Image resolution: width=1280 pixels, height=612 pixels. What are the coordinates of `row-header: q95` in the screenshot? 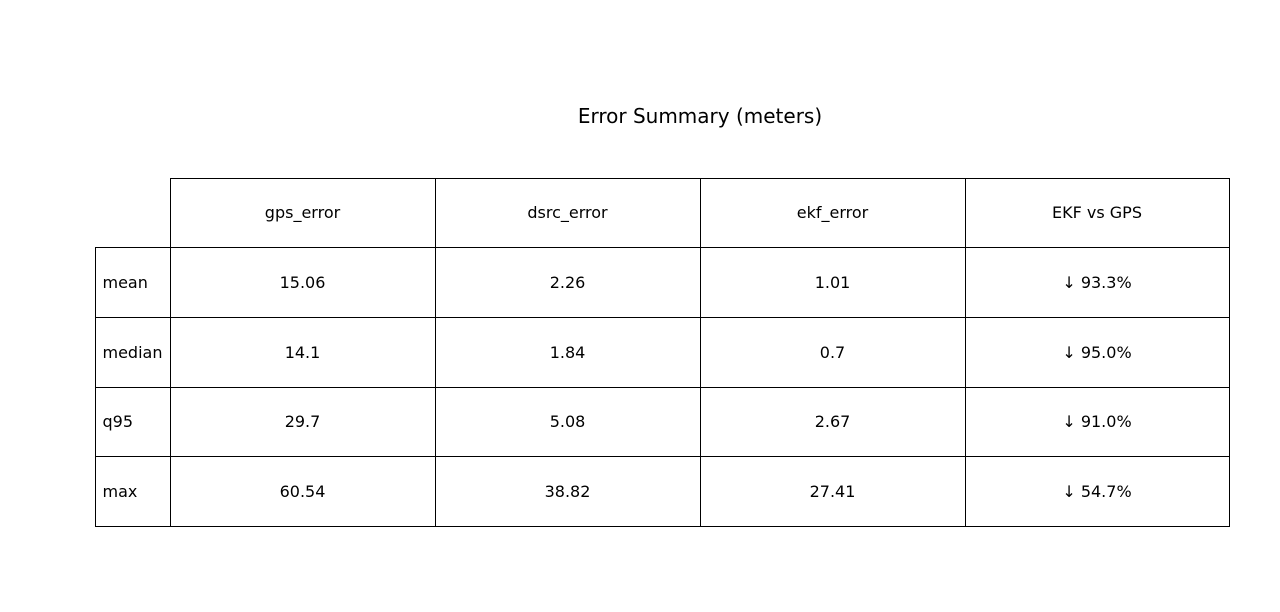 It's located at (132, 421).